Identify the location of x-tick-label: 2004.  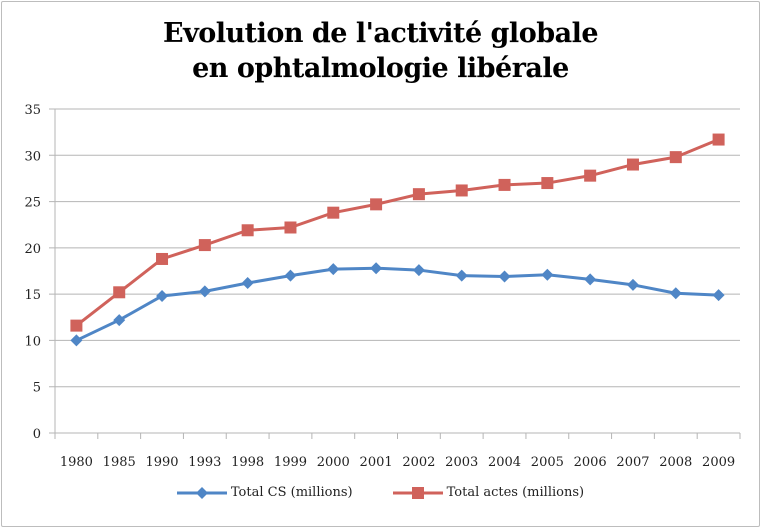
(504, 462).